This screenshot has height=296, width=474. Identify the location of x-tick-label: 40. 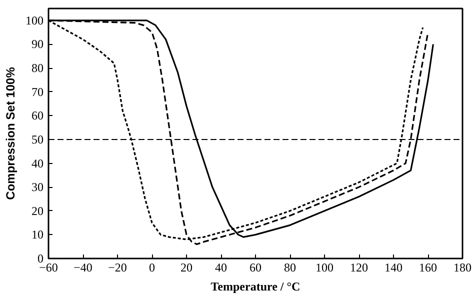
(221, 267).